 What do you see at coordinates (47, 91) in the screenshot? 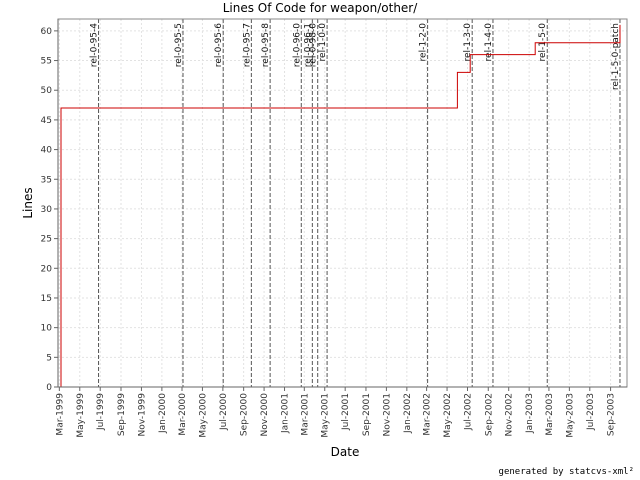
I see `y-tick-label: 50` at bounding box center [47, 91].